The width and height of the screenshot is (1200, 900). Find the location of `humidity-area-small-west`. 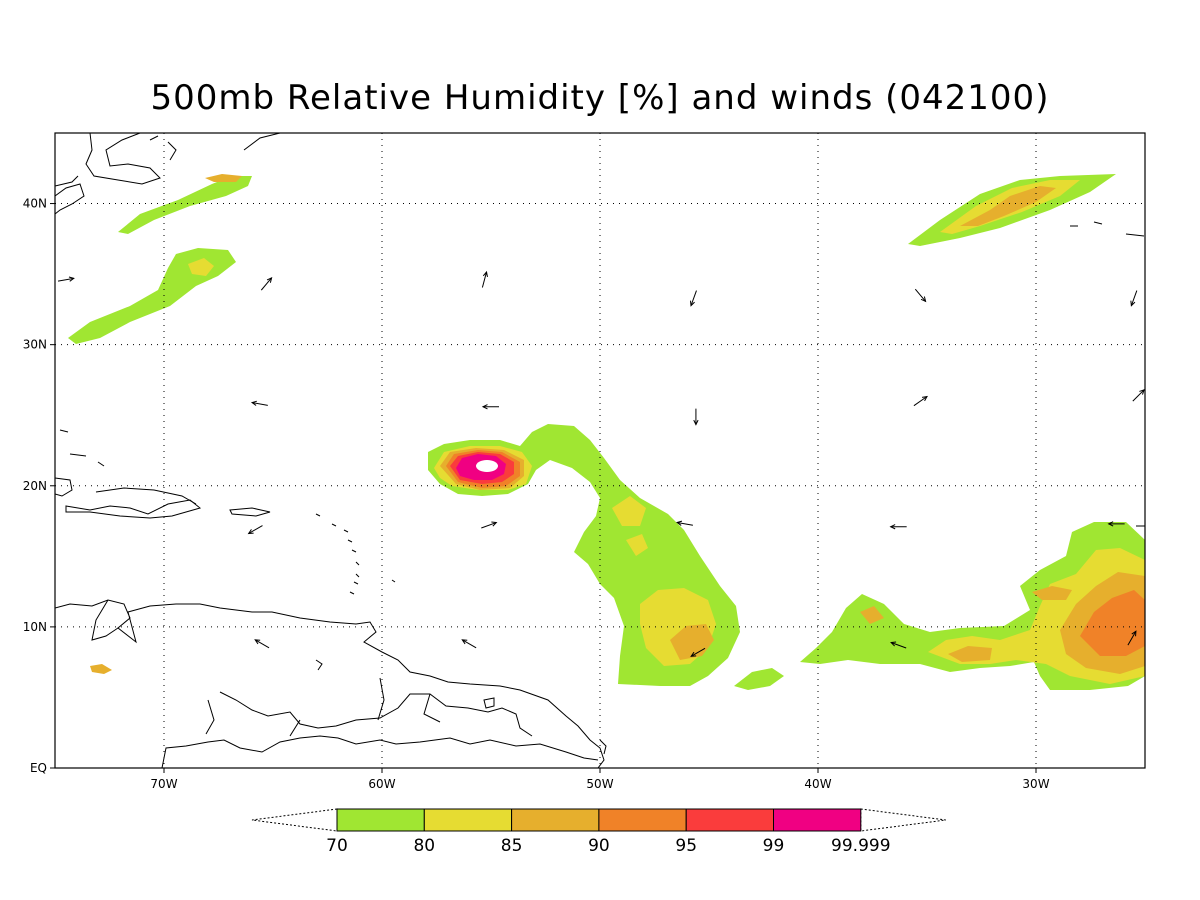

humidity-area-small-west is located at coordinates (101, 669).